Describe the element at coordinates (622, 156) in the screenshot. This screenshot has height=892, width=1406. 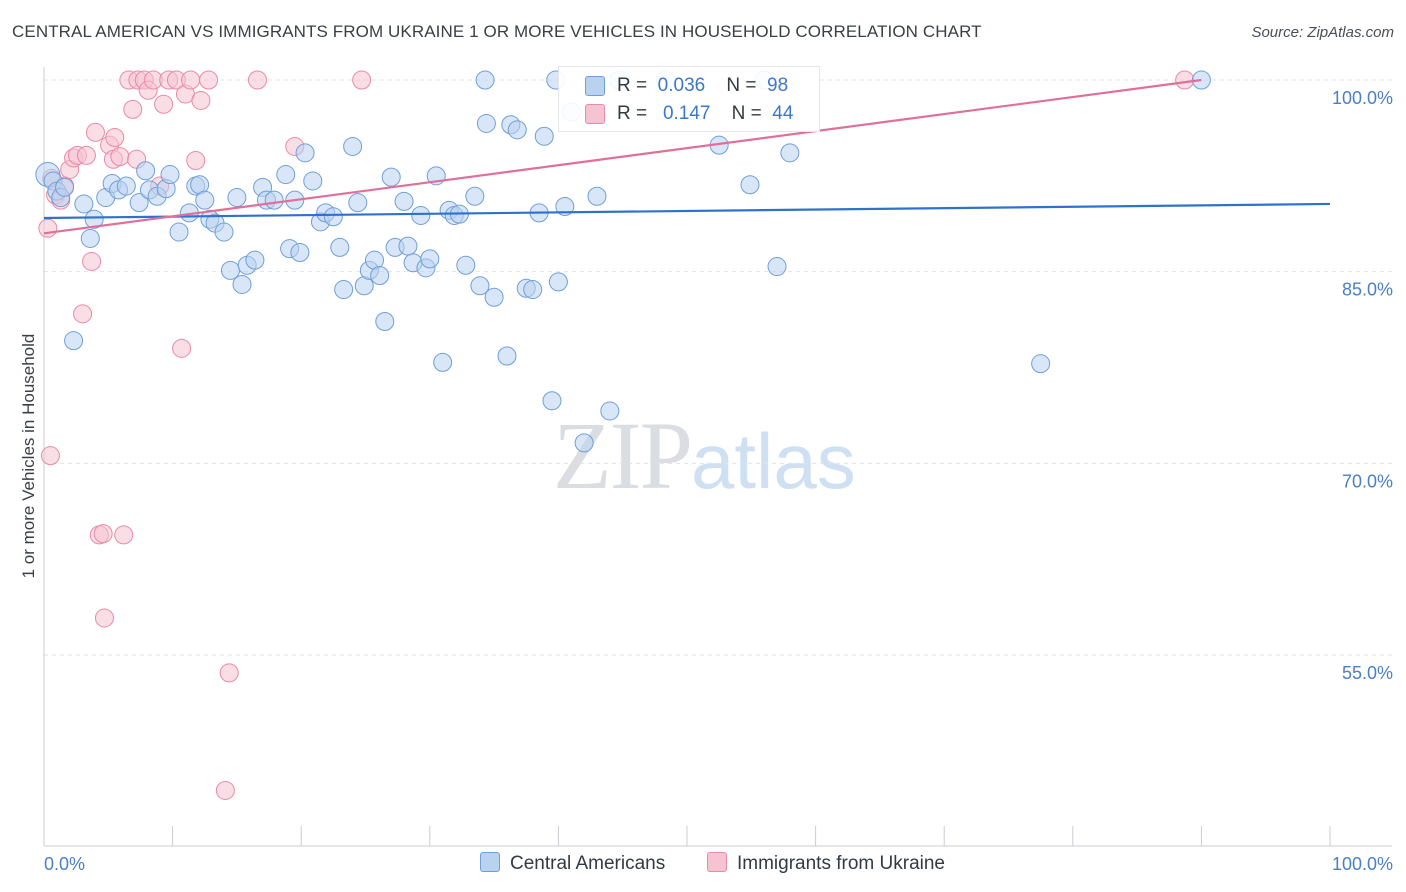
I see `ukraine-trend-line` at that location.